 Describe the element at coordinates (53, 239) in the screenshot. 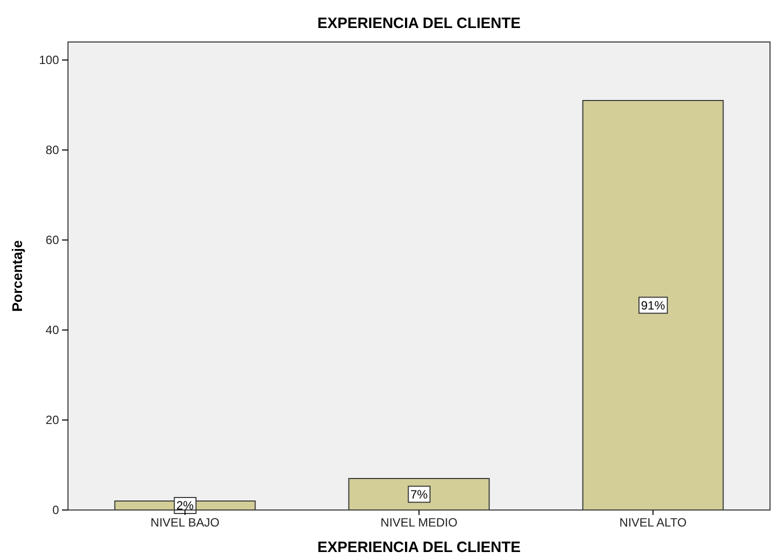

I see `y-tick-label: 60` at that location.